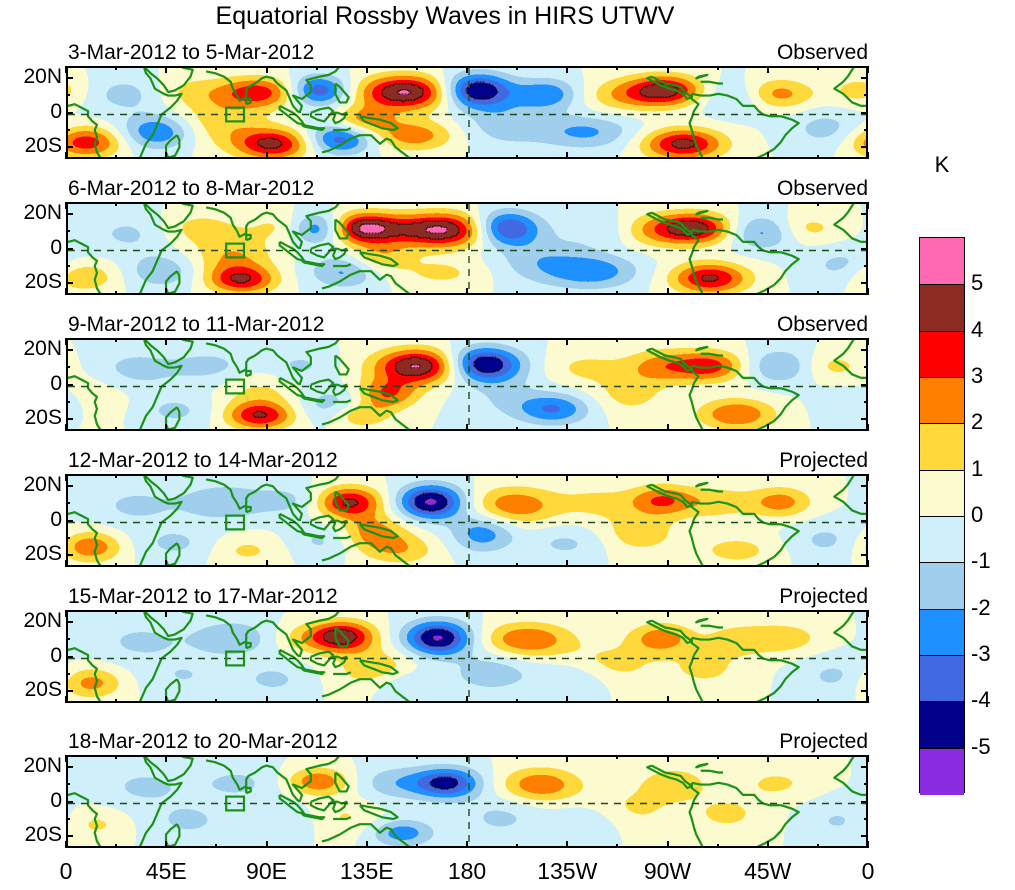 The image size is (1015, 890). I want to click on map-frame, so click(467, 112).